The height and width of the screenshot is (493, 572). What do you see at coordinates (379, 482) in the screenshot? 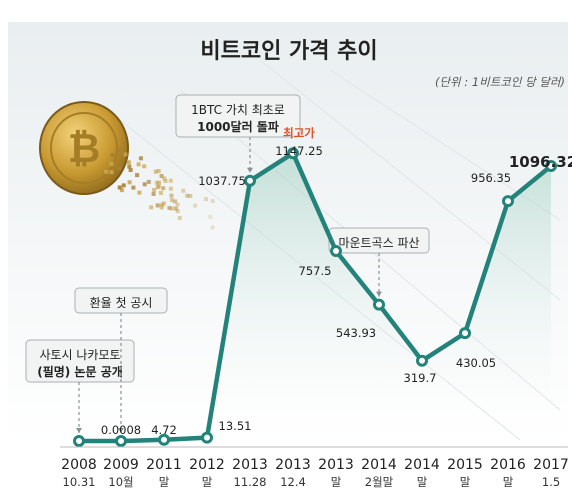
I see `x-tick-sub: 2월말` at bounding box center [379, 482].